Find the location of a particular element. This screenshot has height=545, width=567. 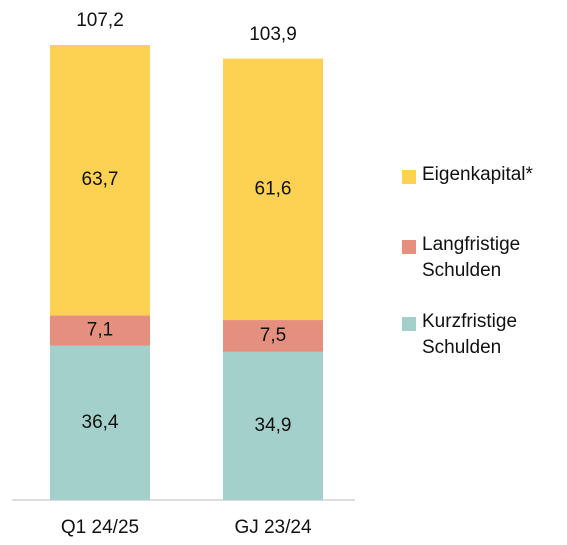

value-label: 7,5 is located at coordinates (273, 335).